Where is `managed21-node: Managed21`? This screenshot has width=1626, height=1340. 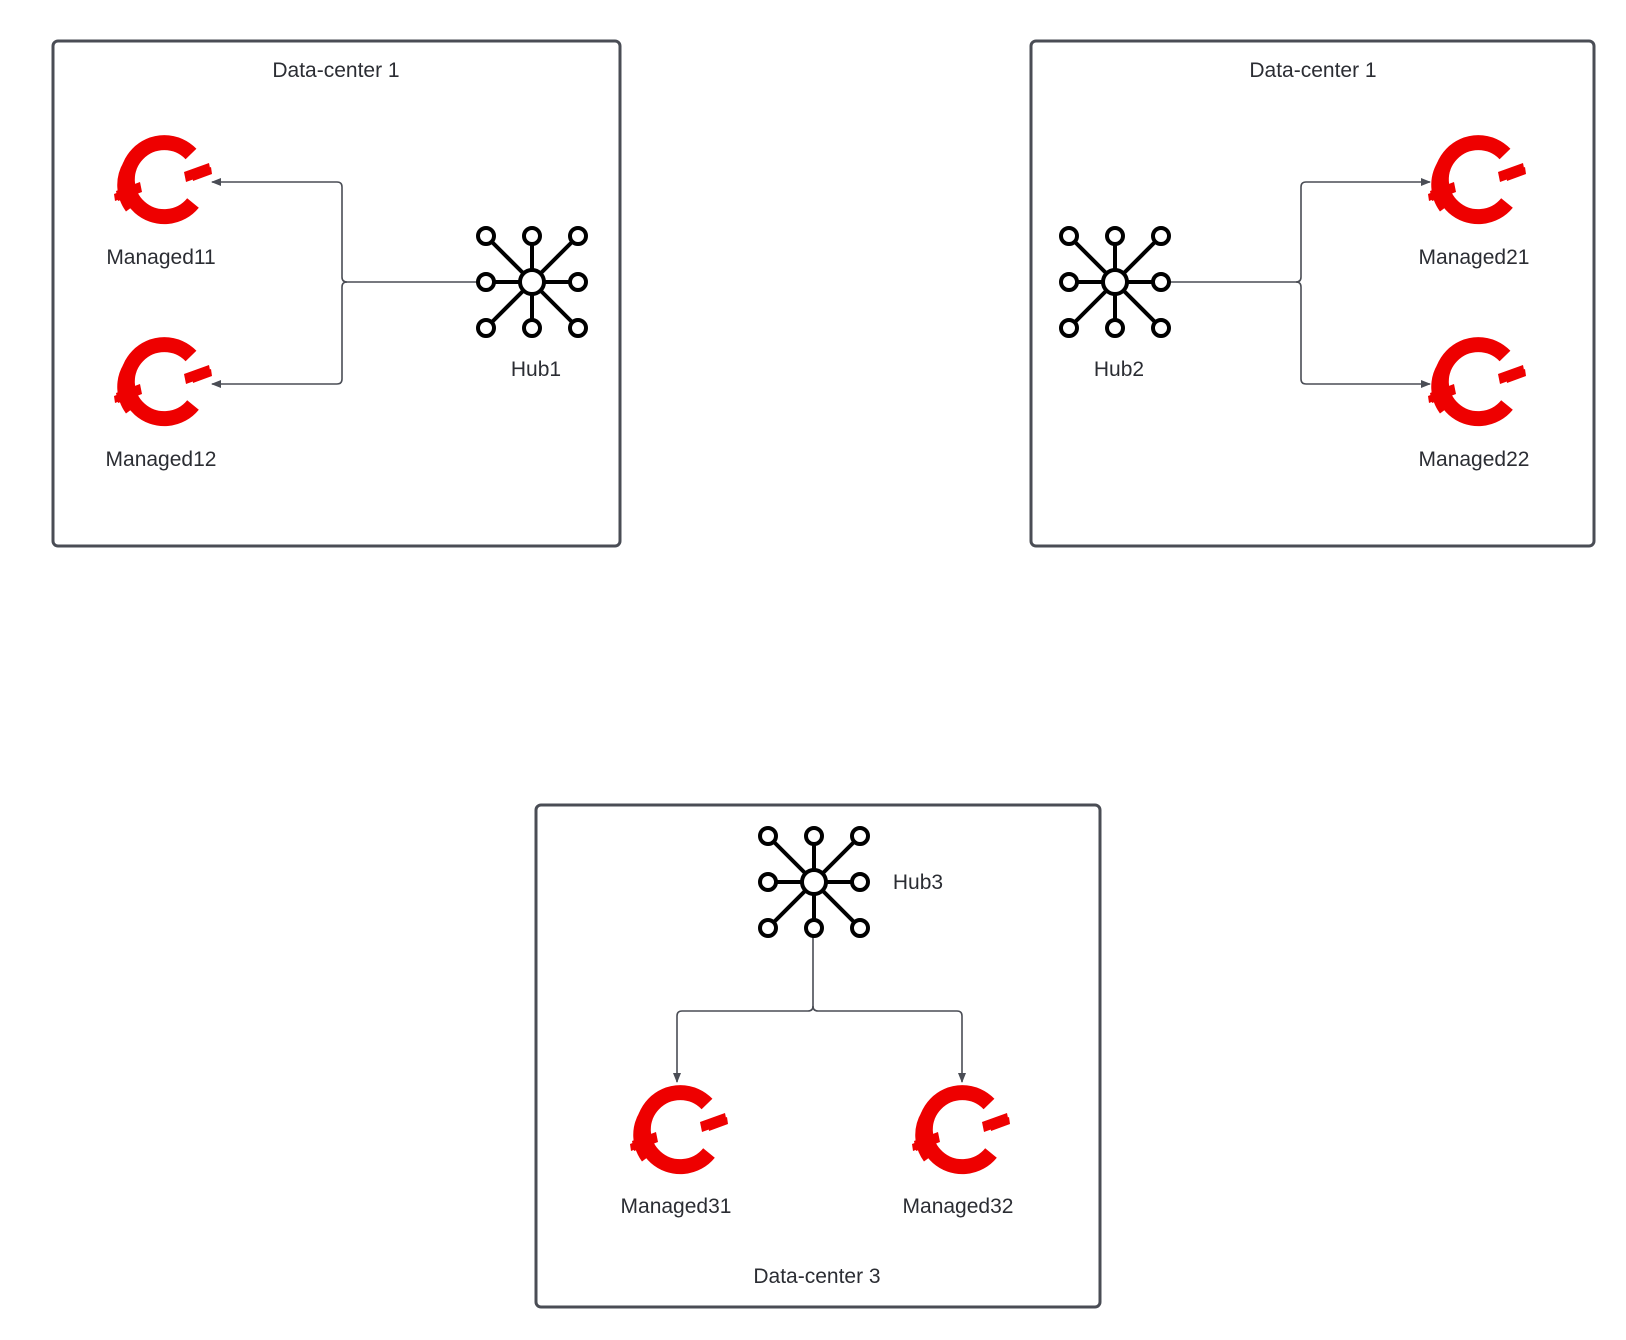
managed21-node: Managed21 is located at coordinates (1474, 206).